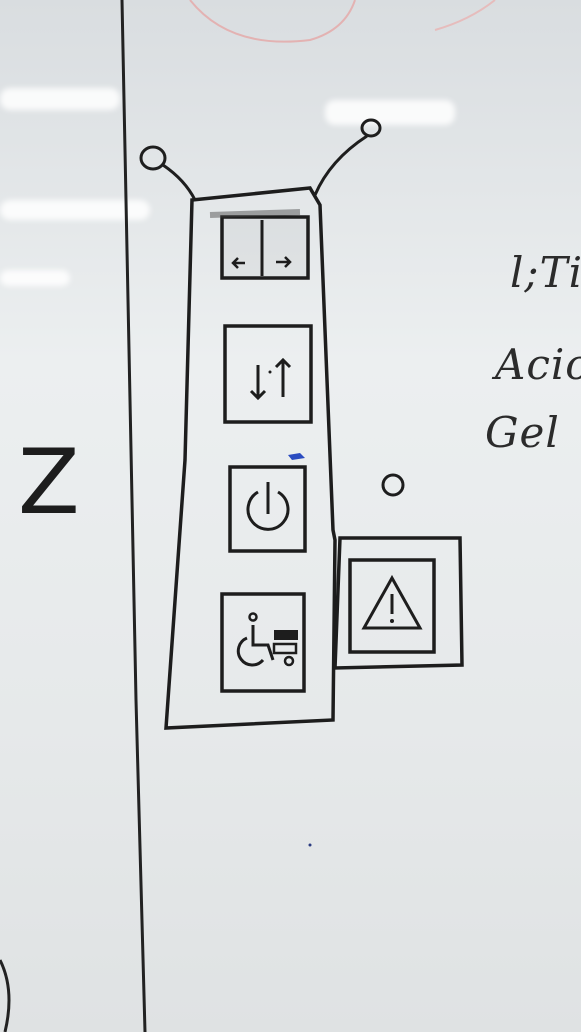  Describe the element at coordinates (267, 509) in the screenshot. I see `power-icon` at that location.